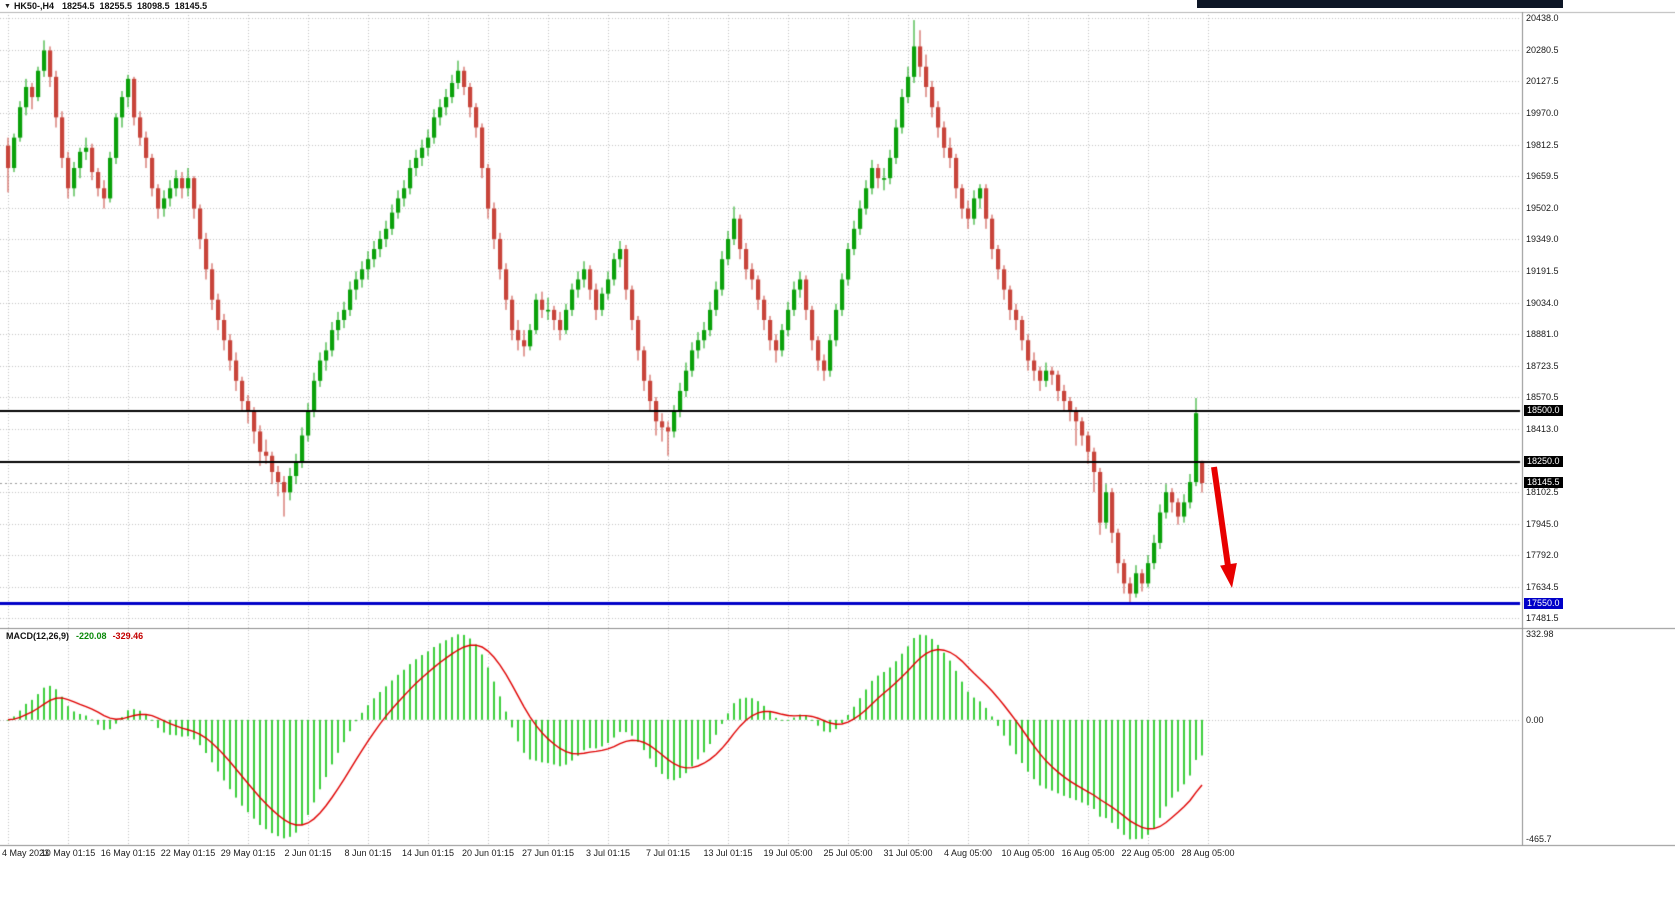 This screenshot has height=900, width=1675. Describe the element at coordinates (191, 6) in the screenshot. I see `quote-close-value: 18145.5` at that location.